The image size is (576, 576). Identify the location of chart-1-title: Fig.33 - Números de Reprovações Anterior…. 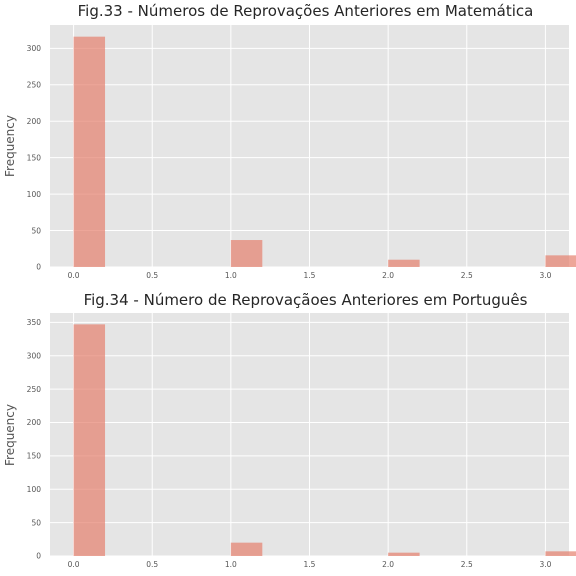
(306, 11).